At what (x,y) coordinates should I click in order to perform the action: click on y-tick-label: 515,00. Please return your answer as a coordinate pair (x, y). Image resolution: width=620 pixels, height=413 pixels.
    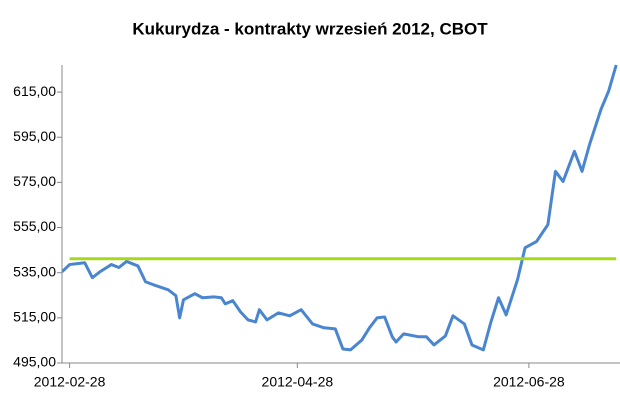
    Looking at the image, I should click on (34, 317).